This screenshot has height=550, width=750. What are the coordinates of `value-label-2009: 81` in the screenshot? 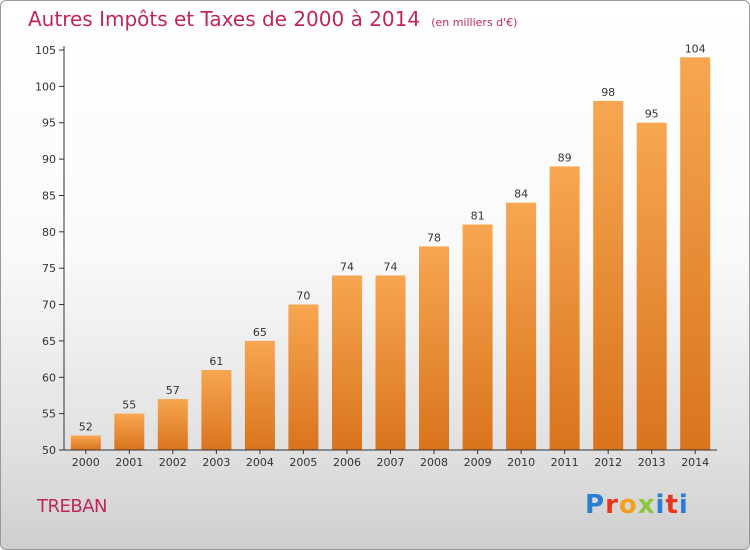 It's located at (478, 216).